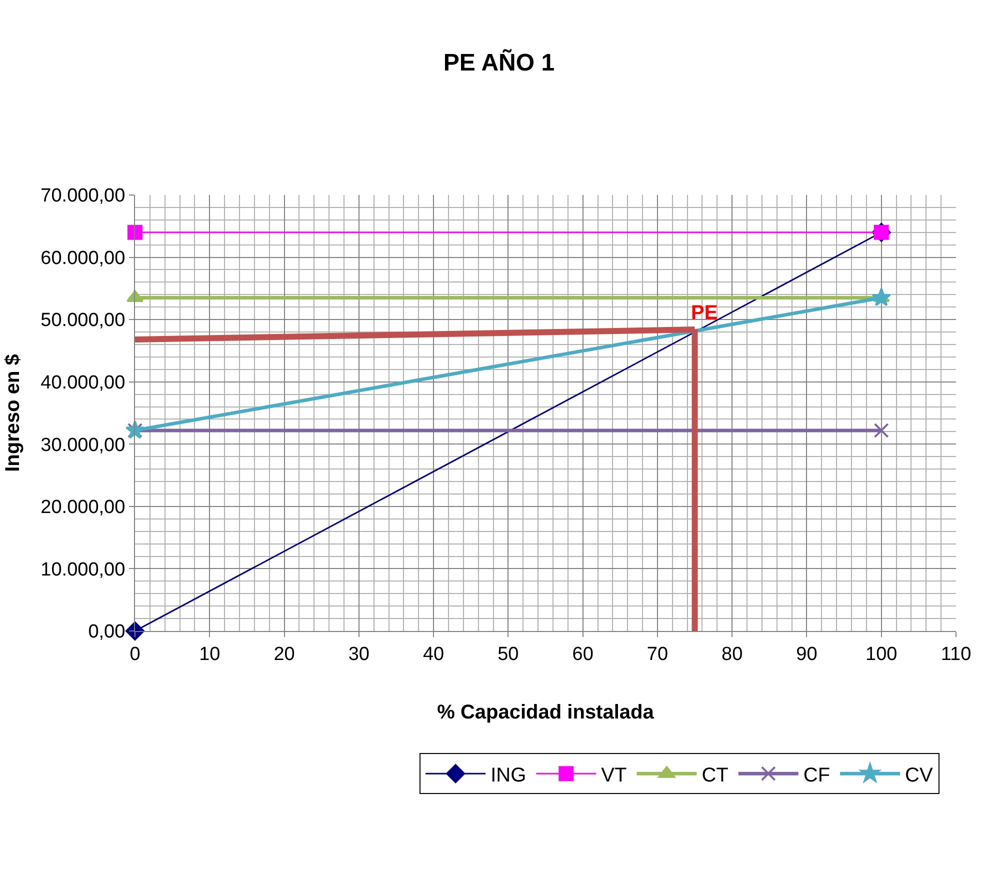 Image resolution: width=998 pixels, height=891 pixels. I want to click on x-tick-label: 90, so click(807, 654).